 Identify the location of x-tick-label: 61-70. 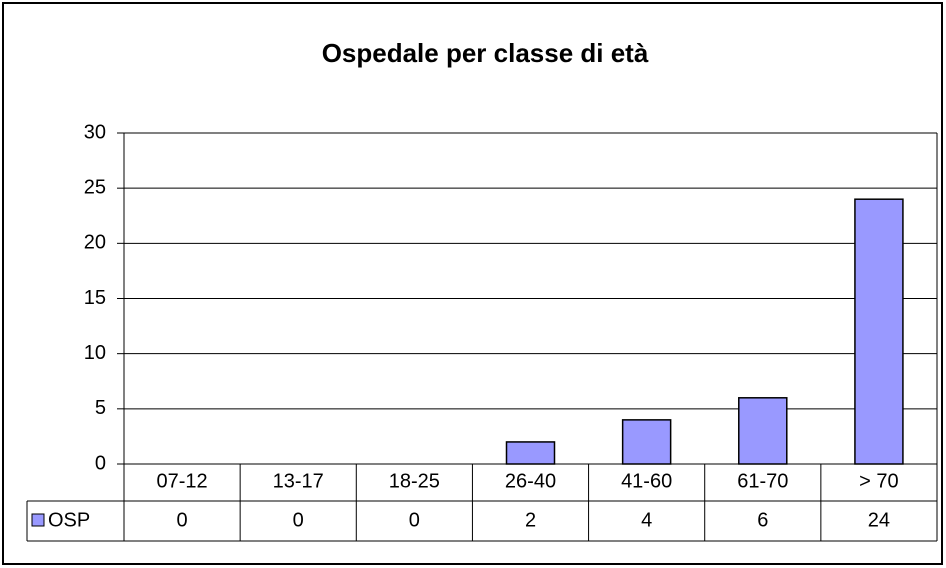
(762, 481).